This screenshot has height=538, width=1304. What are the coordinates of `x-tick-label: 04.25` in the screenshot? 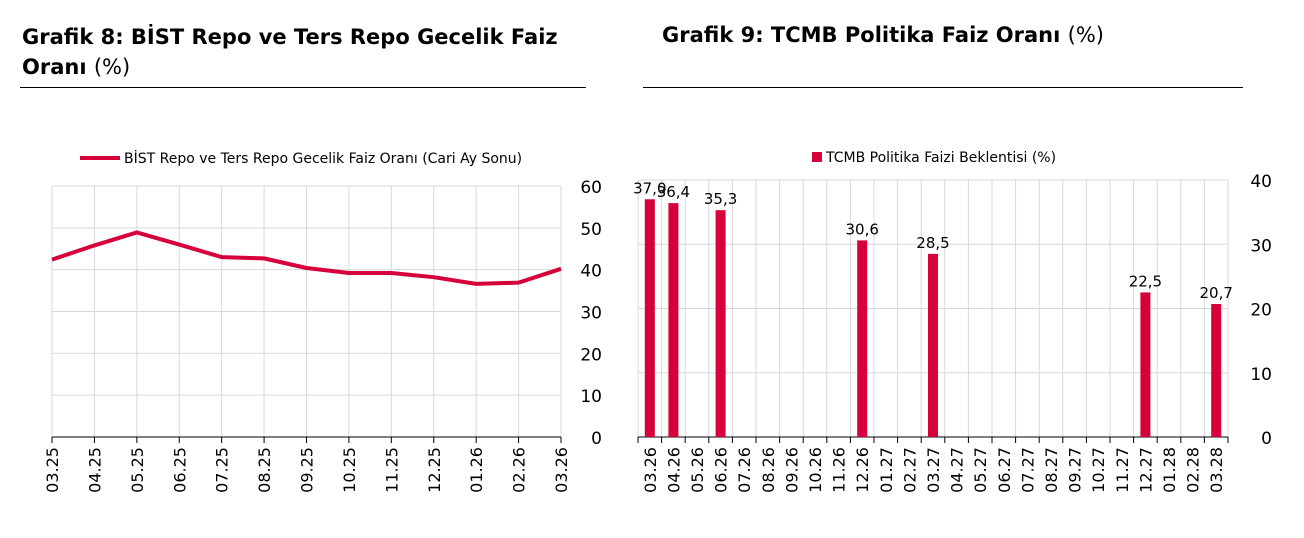 It's located at (94, 470).